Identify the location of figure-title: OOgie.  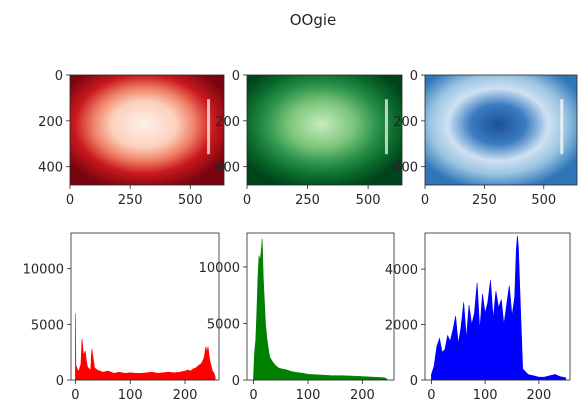
(313, 20).